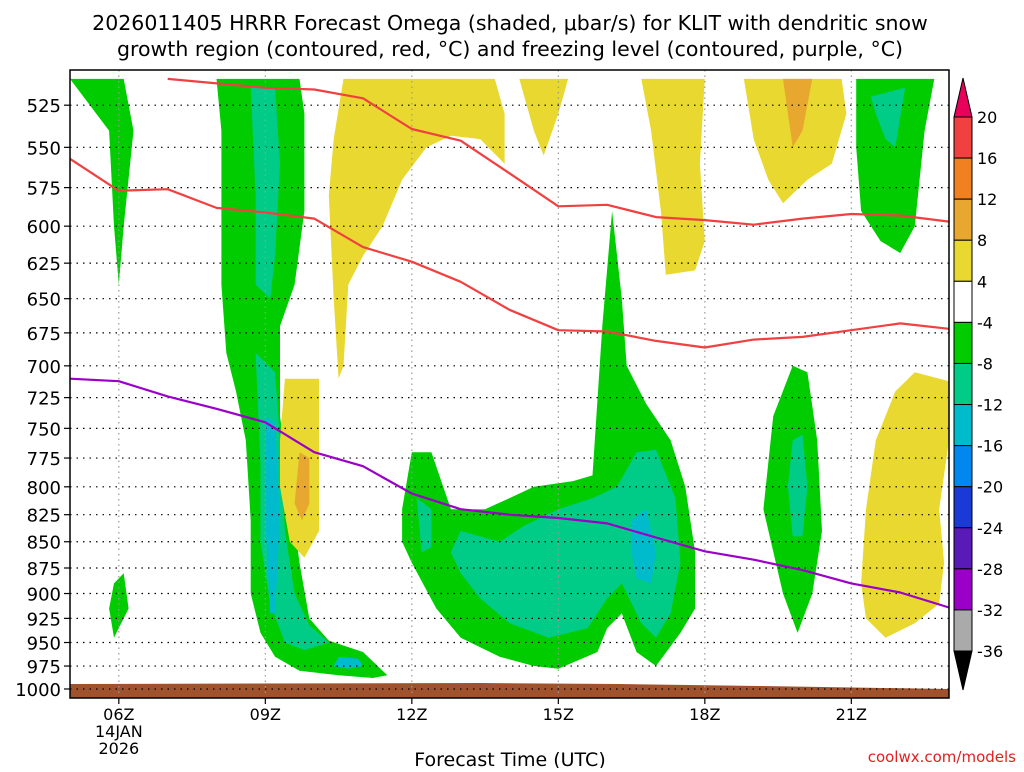 This screenshot has width=1024, height=772. Describe the element at coordinates (265, 714) in the screenshot. I see `x-tick-label-09Z: 09Z` at that location.